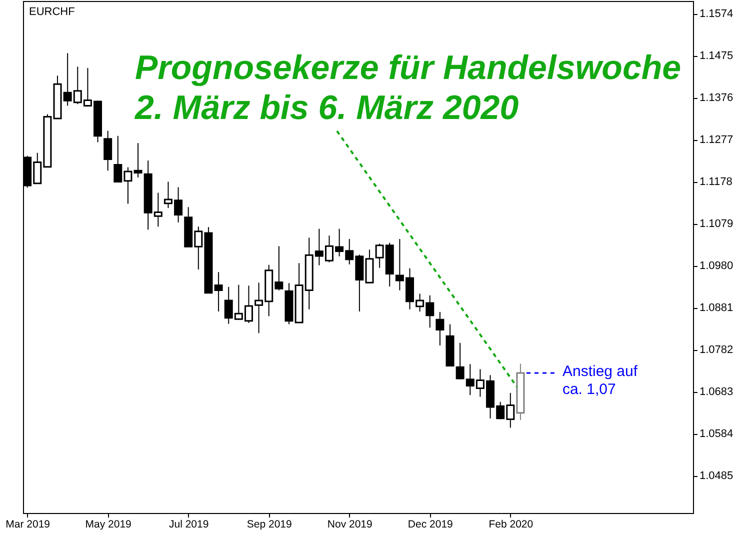 The image size is (747, 535). I want to click on y-tick-label: 1.1475, so click(717, 56).